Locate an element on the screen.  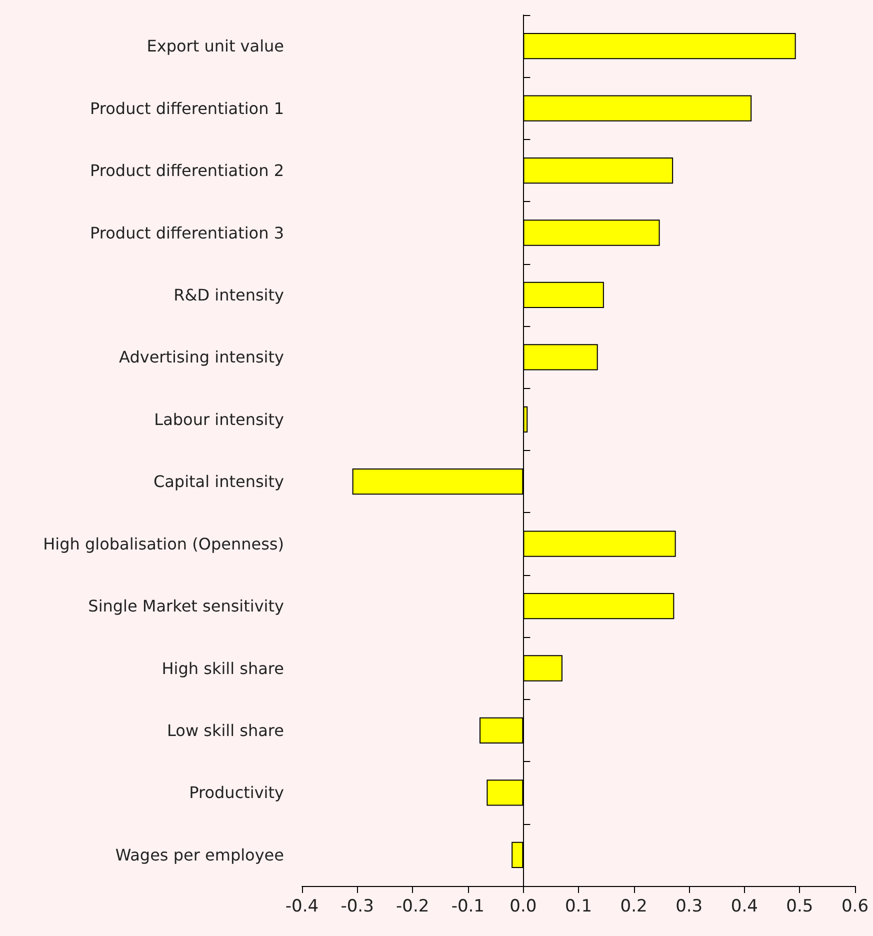
x-tick-label: 0.5 is located at coordinates (800, 906).